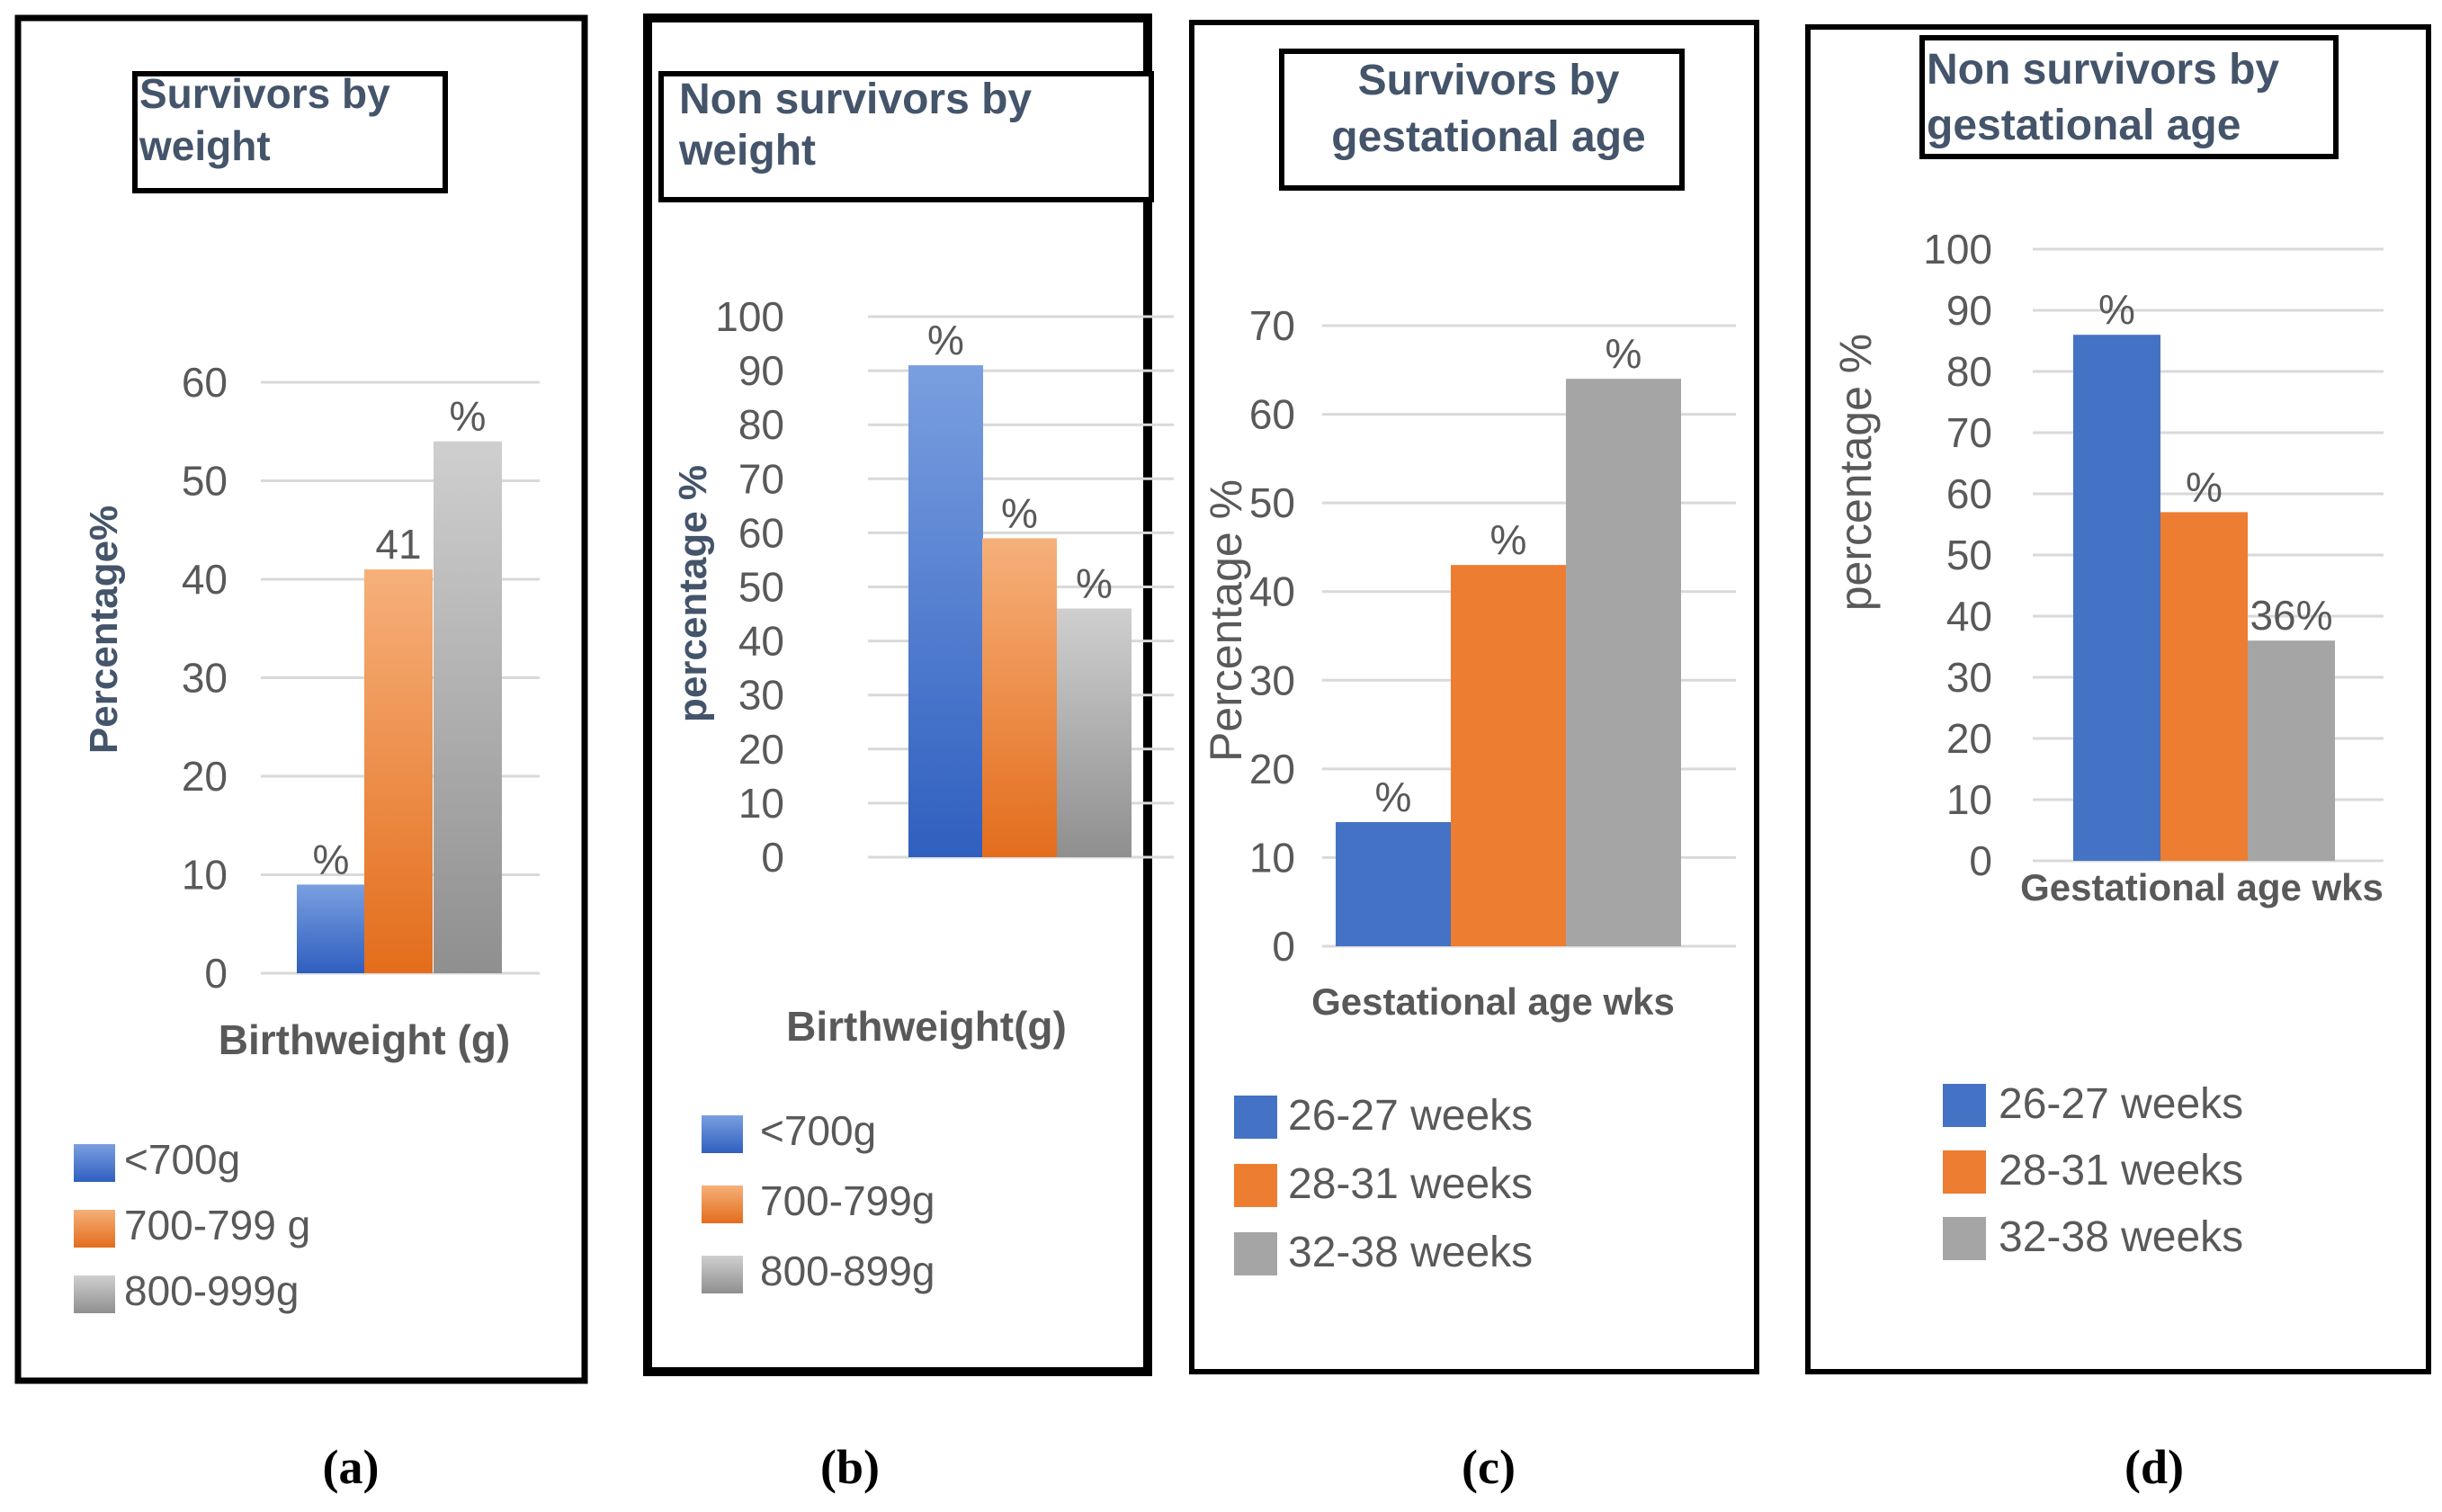  Describe the element at coordinates (847, 1271) in the screenshot. I see `legend-label: 800-899g` at that location.